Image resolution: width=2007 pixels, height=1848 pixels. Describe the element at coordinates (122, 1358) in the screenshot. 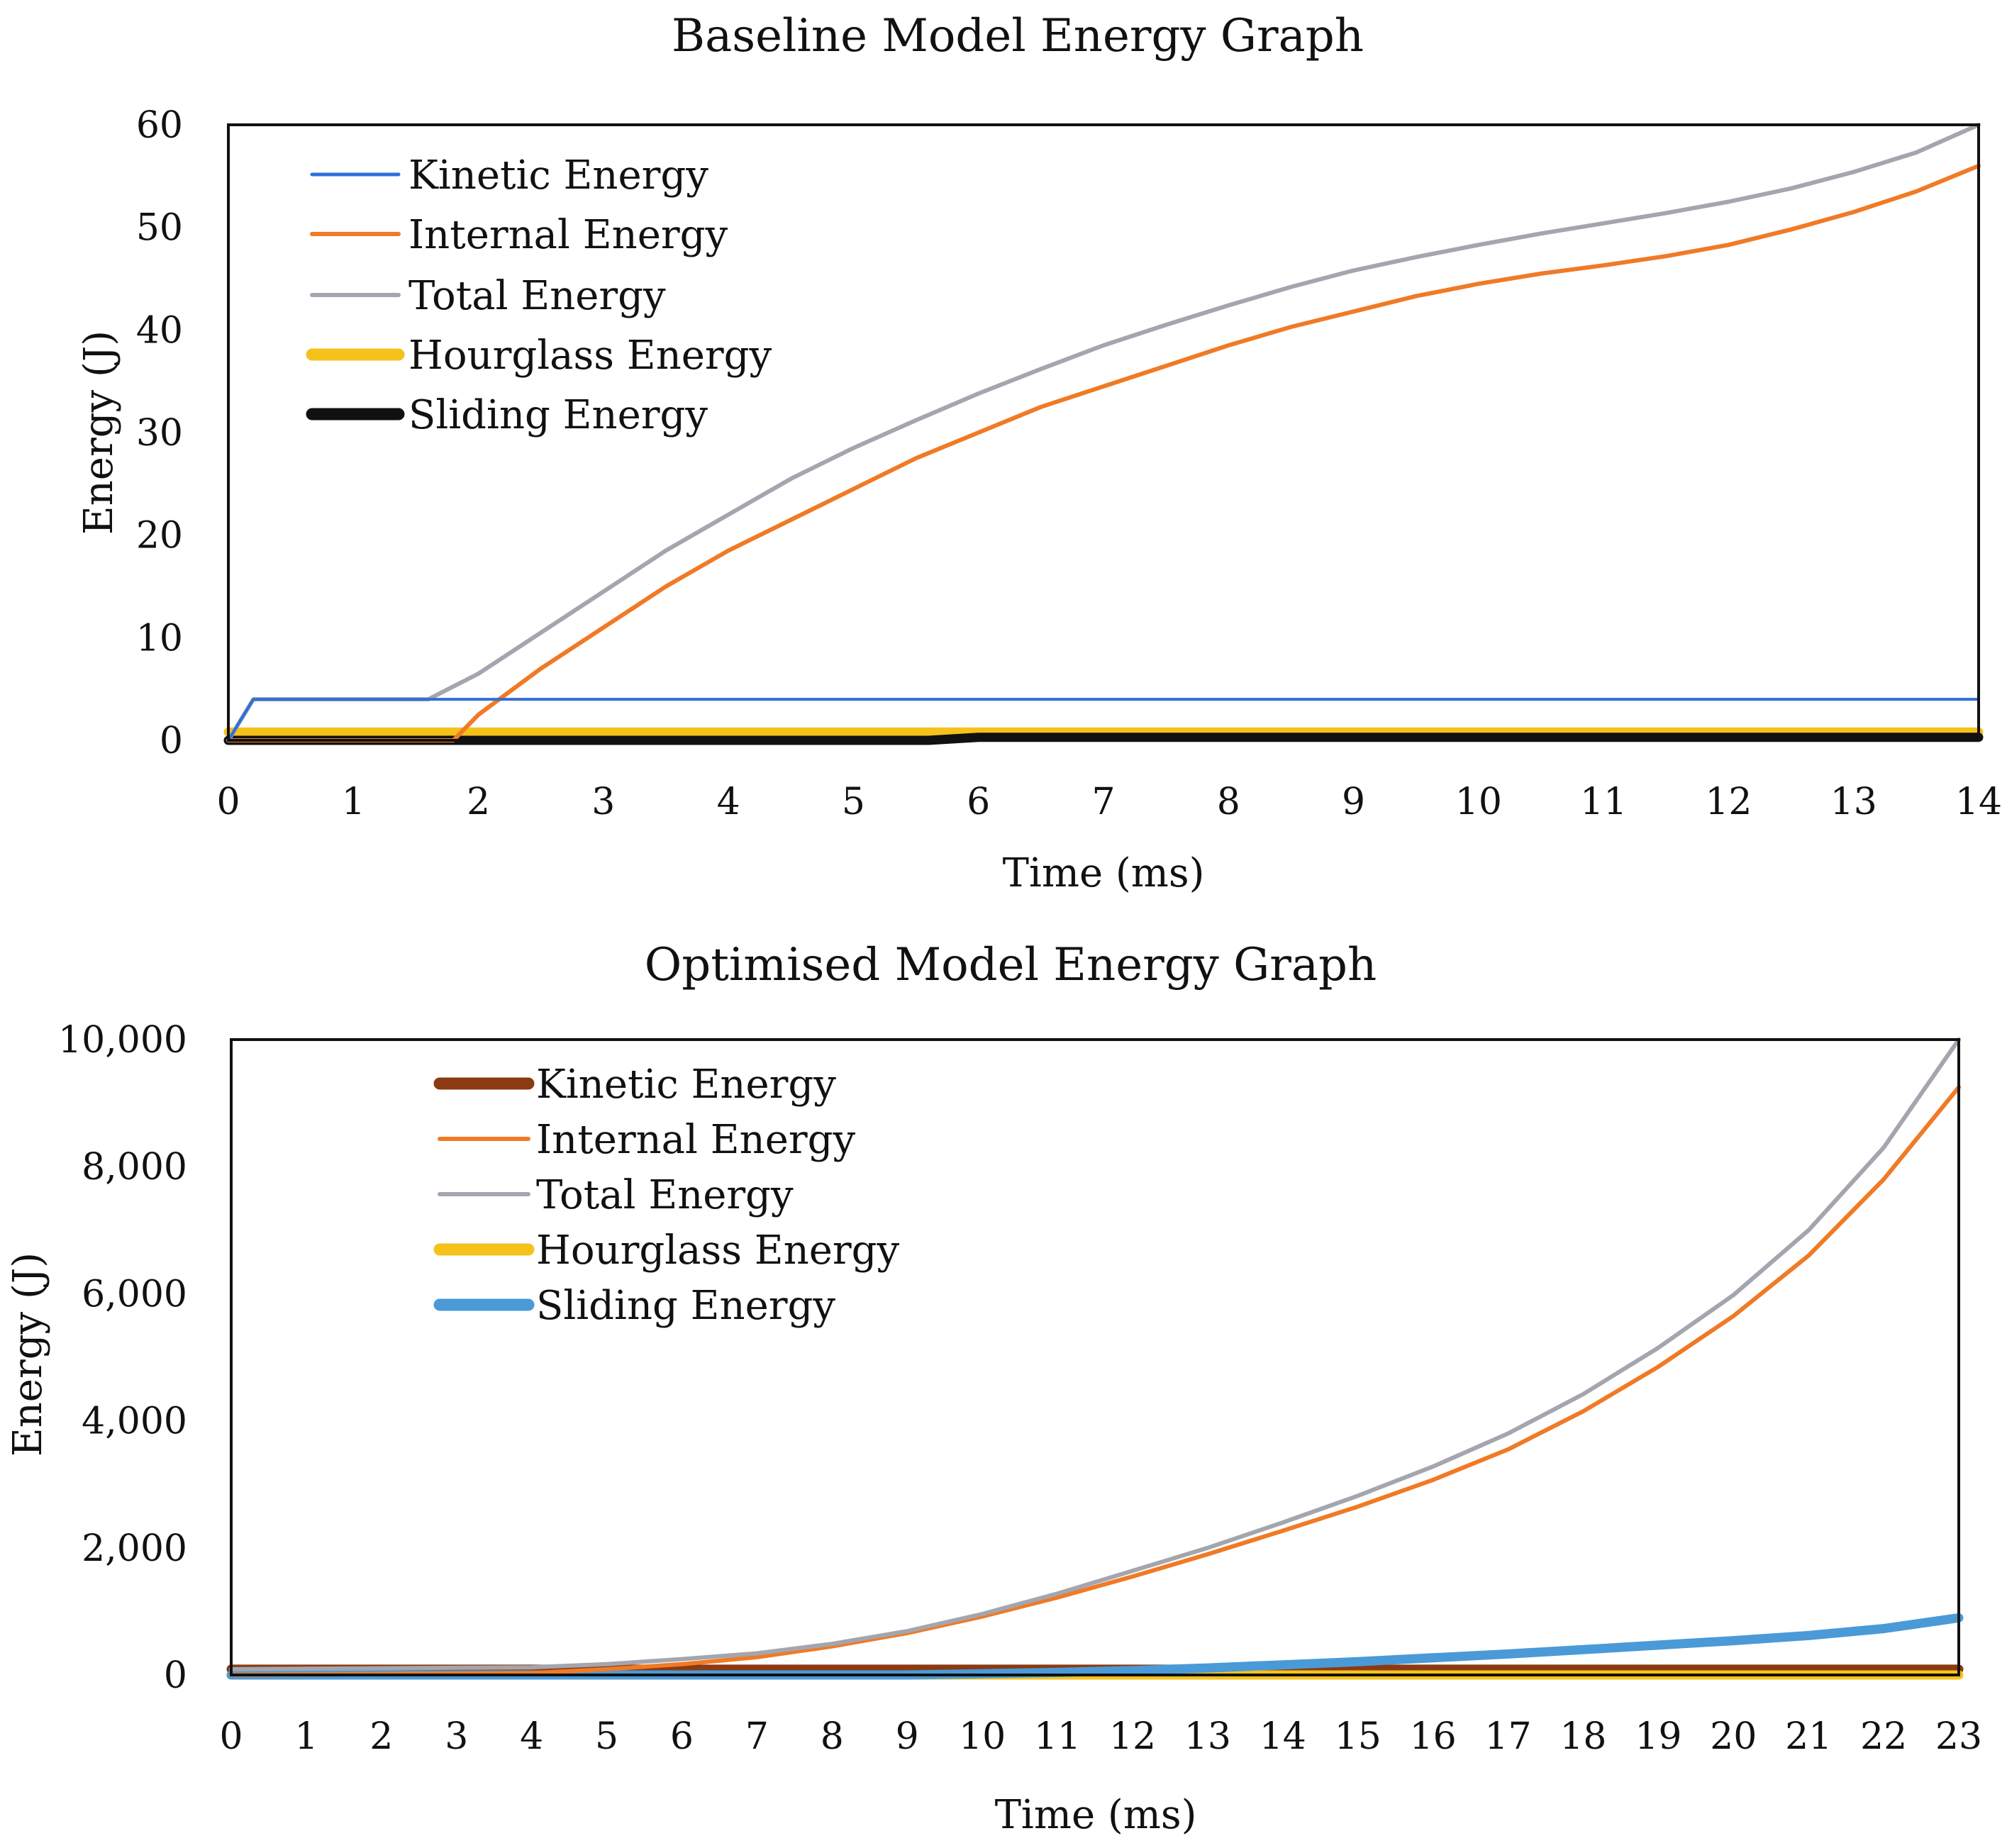

I see `optimised-y-tick-labels: 0 2,000 4,000 6,000 8,000 10,000` at that location.